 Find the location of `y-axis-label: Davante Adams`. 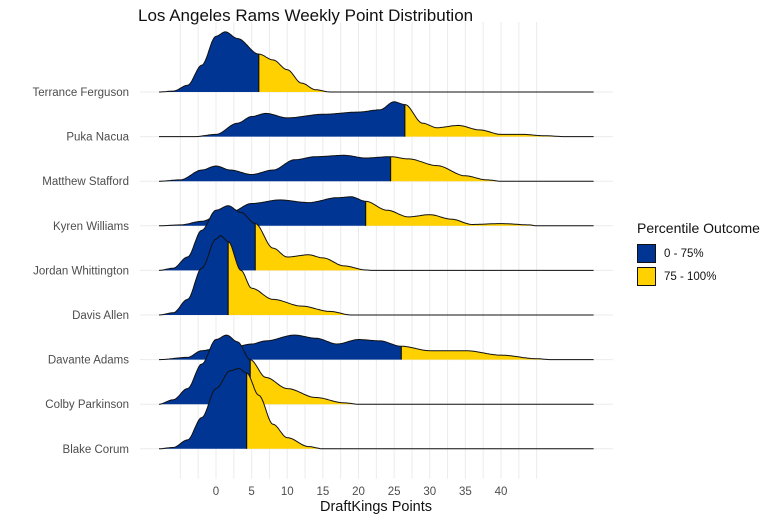

y-axis-label: Davante Adams is located at coordinates (88, 361).